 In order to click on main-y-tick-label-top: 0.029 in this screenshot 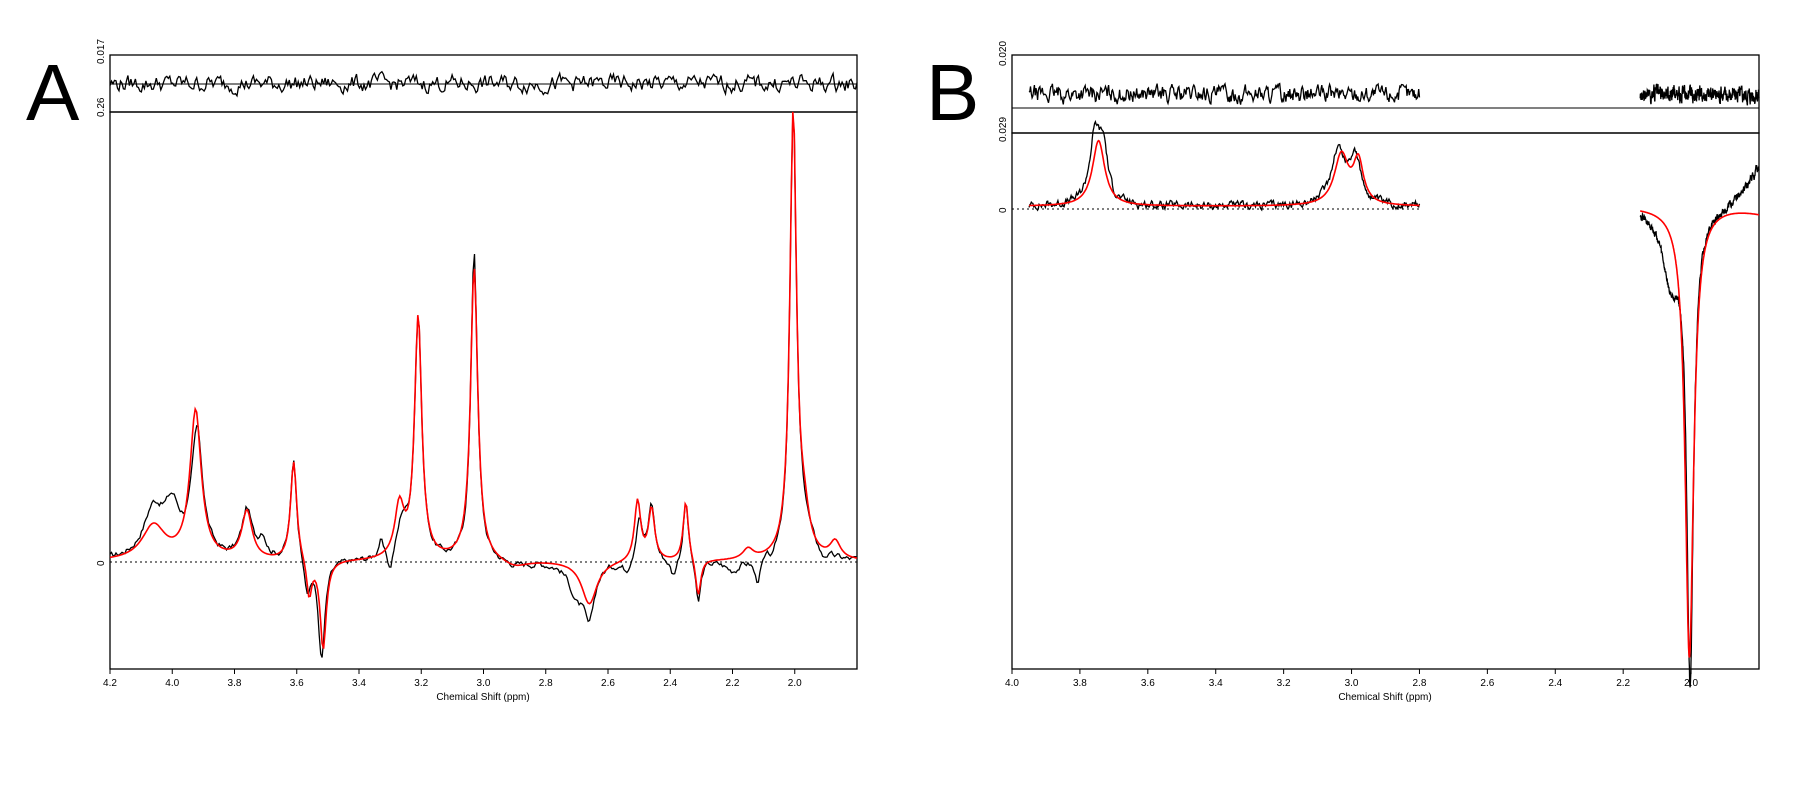, I will do `click(1003, 129)`.